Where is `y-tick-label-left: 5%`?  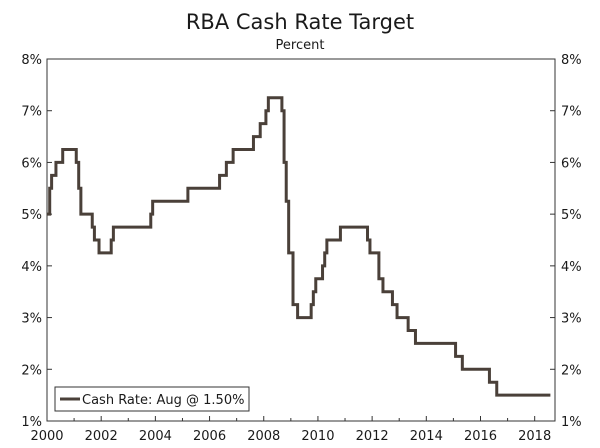
y-tick-label-left: 5% is located at coordinates (31, 215).